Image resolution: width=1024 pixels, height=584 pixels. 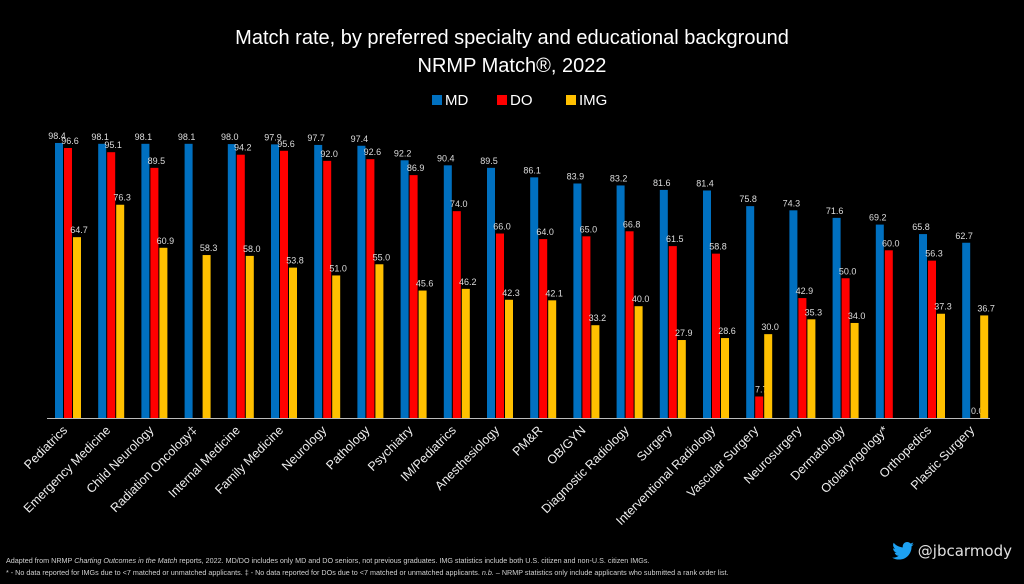 I want to click on data-label-md: 97.7, so click(x=316, y=138).